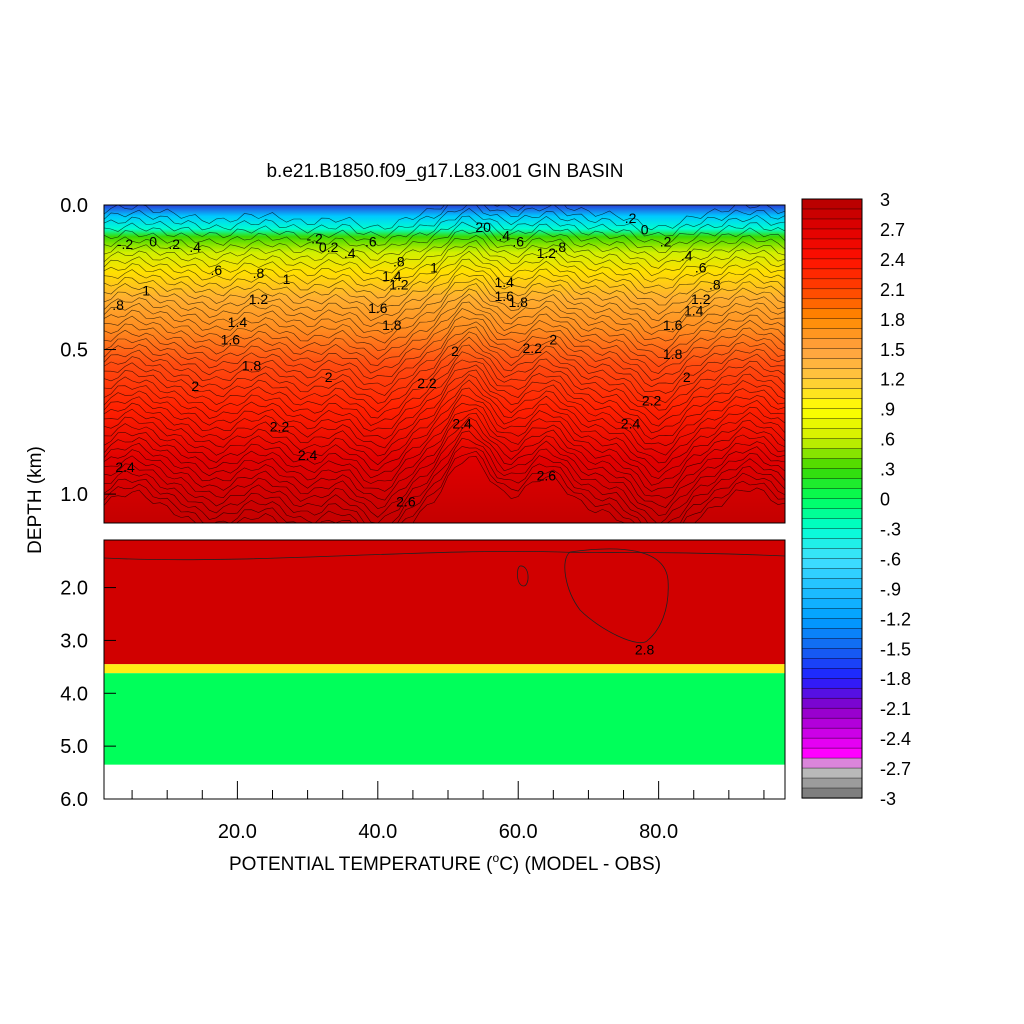 This screenshot has width=1024, height=1024. What do you see at coordinates (377, 832) in the screenshot?
I see `x-tick-label: 40.0` at bounding box center [377, 832].